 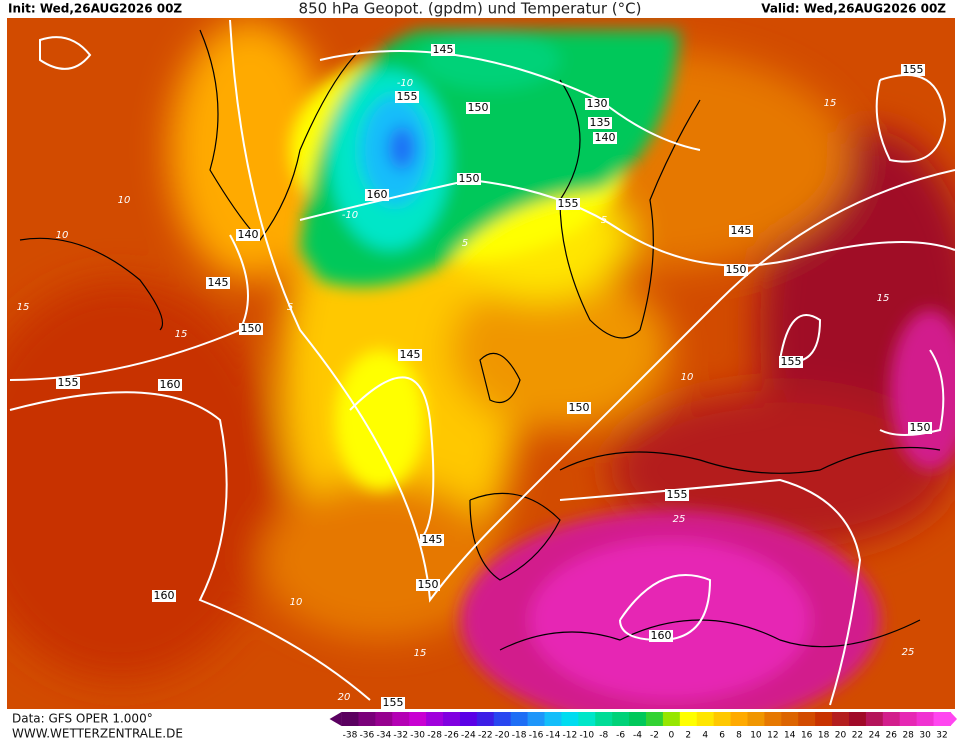 I want to click on legend-tick-label: 16, so click(x=807, y=736).